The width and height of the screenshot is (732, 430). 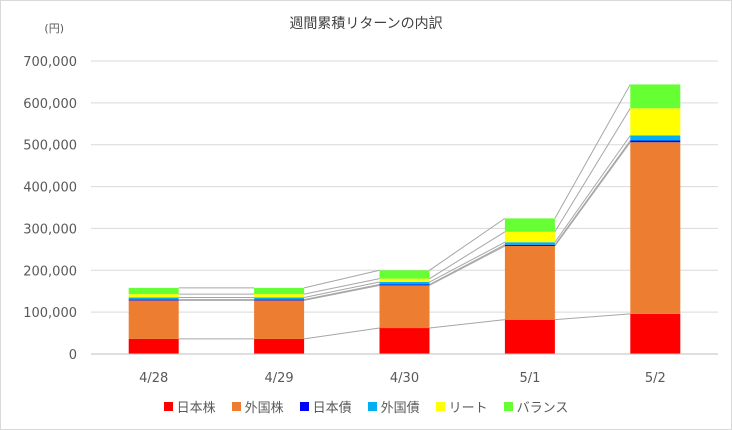 I want to click on legend: 日本株 外国株 日本債 外国債 リート バランス, so click(x=366, y=406).